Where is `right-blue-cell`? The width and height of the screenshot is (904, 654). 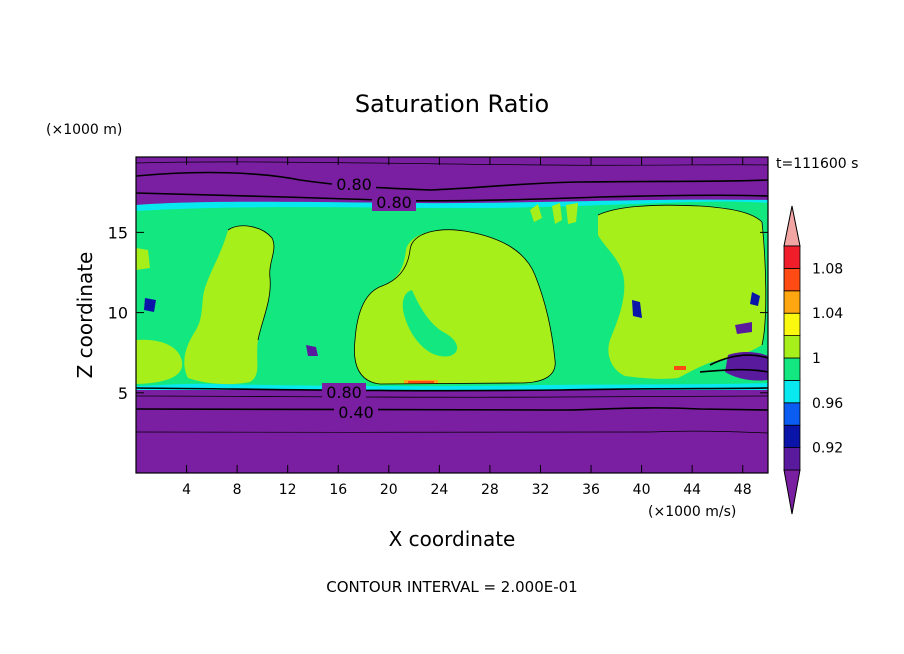
right-blue-cell is located at coordinates (637, 309).